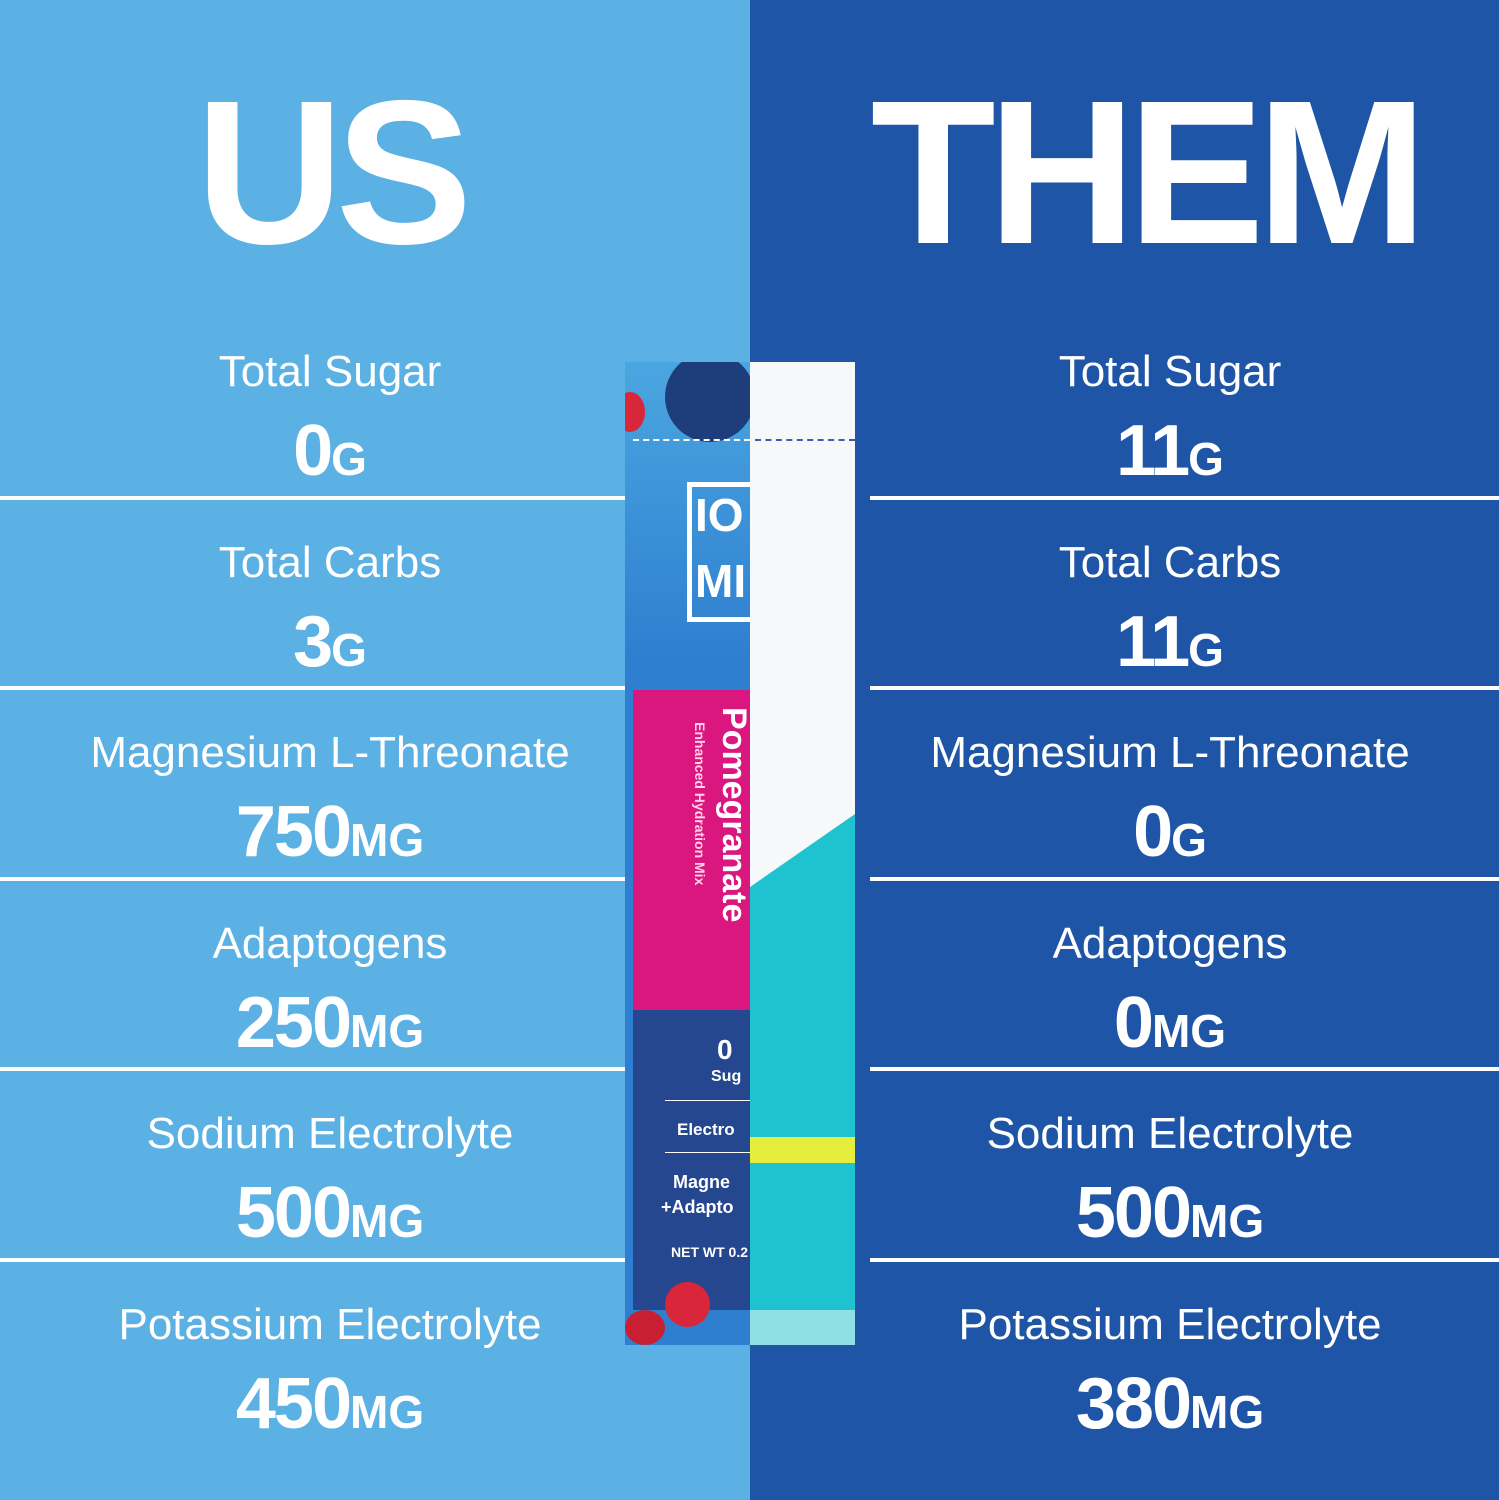 The height and width of the screenshot is (1500, 1499). I want to click on row-value: 380MG, so click(1149, 1404).